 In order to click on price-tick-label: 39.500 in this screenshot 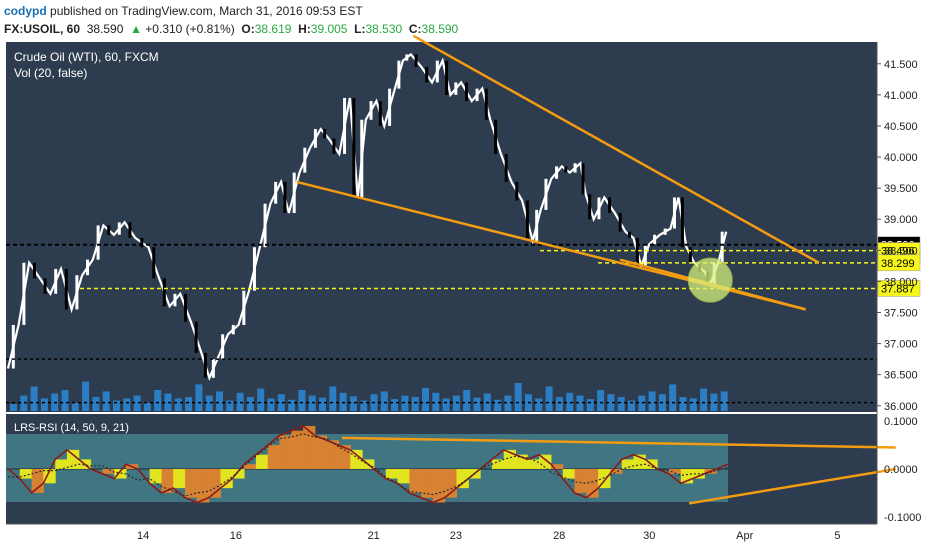, I will do `click(901, 189)`.